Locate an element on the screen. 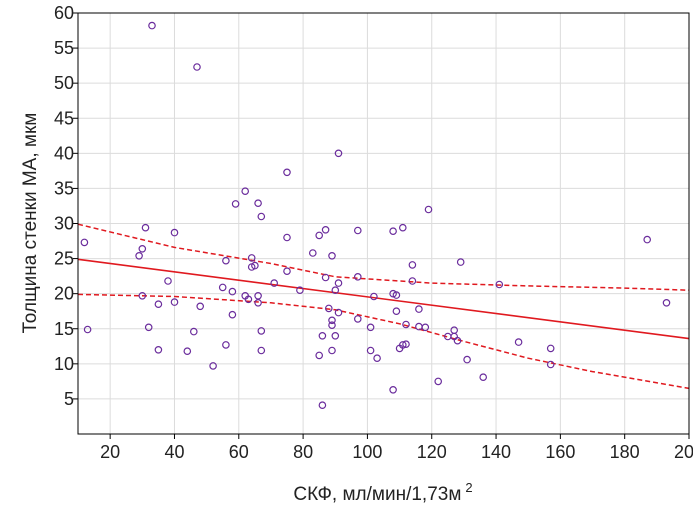  y-tick-label: 50 is located at coordinates (64, 83).